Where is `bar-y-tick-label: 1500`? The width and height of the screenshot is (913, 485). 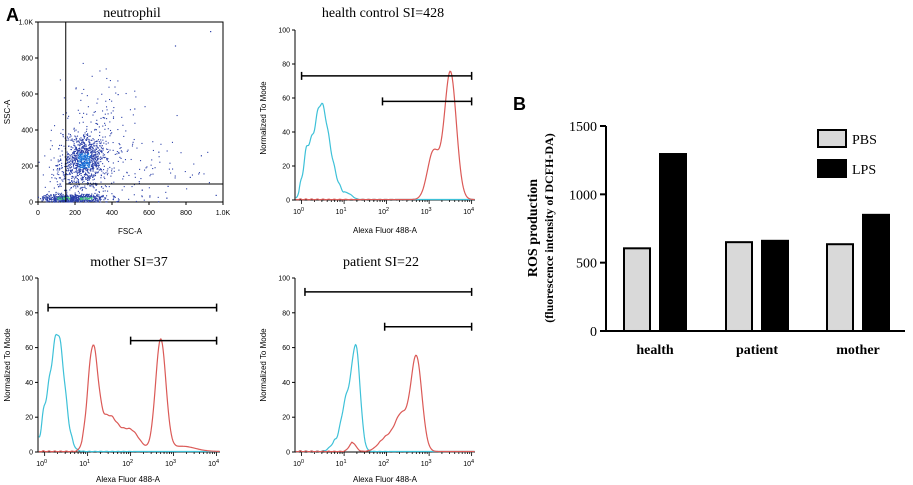
bar-y-tick-label: 1500 is located at coordinates (583, 127).